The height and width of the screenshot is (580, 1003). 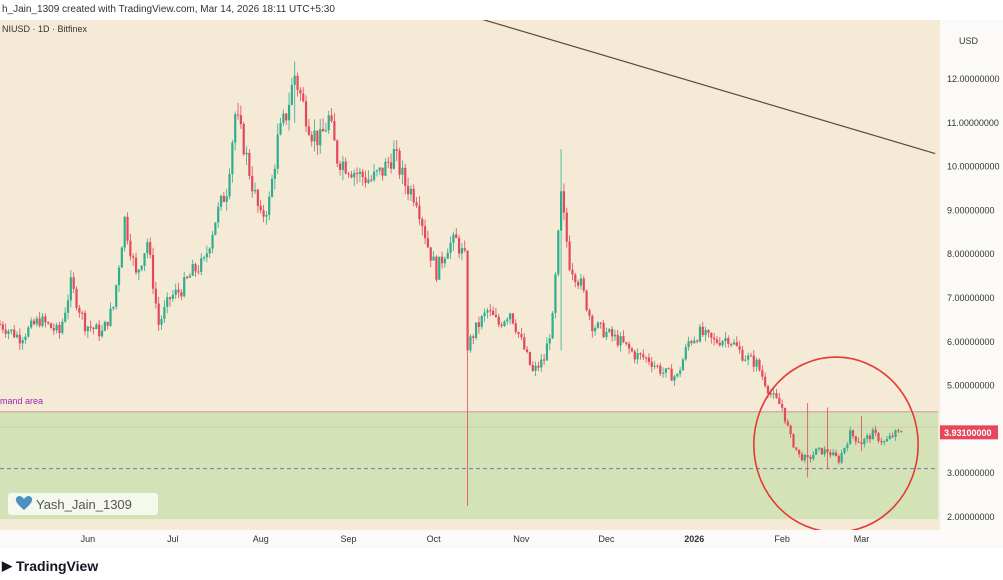 I want to click on watermark: Yash_Jain_1309, so click(x=83, y=504).